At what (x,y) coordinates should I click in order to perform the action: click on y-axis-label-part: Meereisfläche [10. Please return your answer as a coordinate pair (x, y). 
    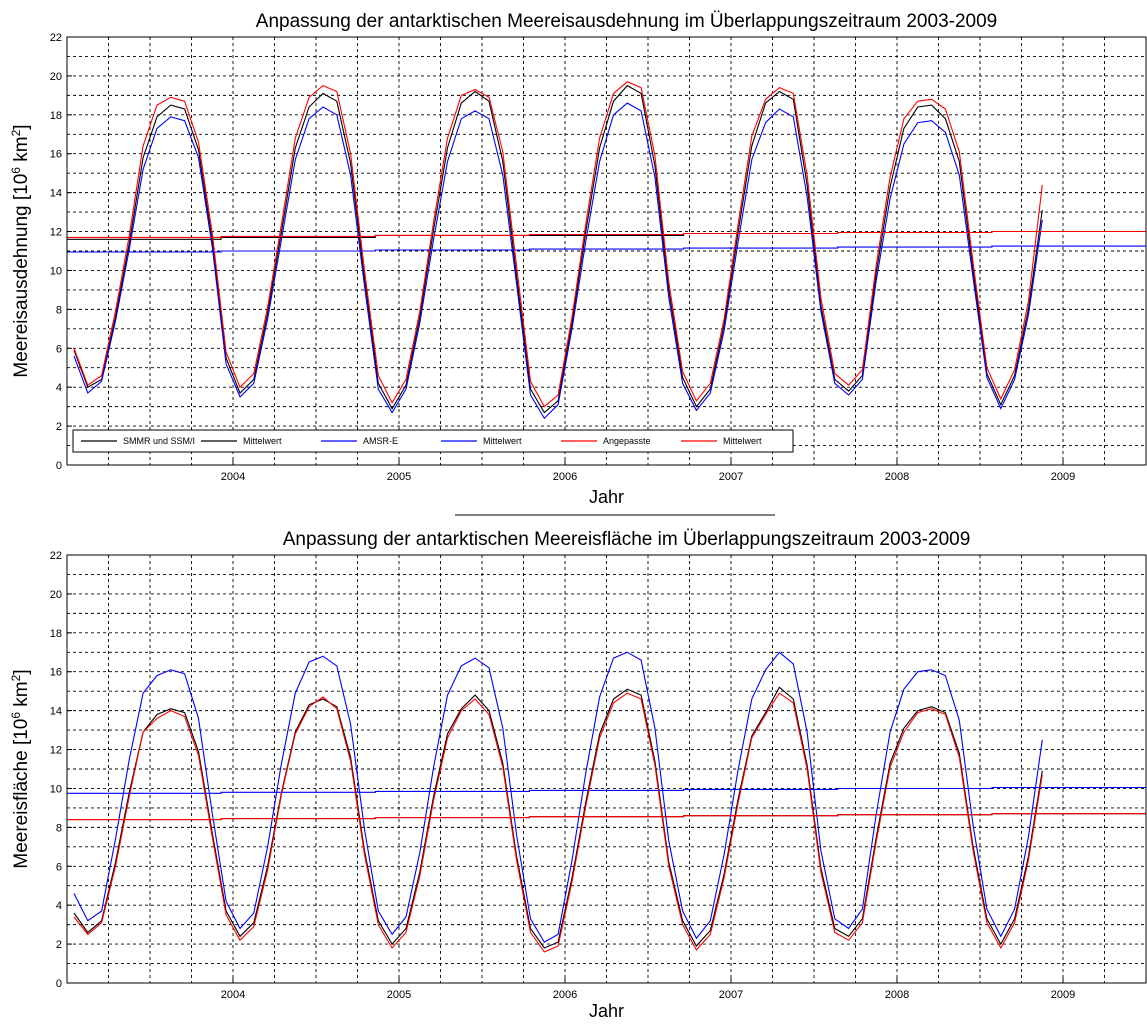
    Looking at the image, I should click on (21, 794).